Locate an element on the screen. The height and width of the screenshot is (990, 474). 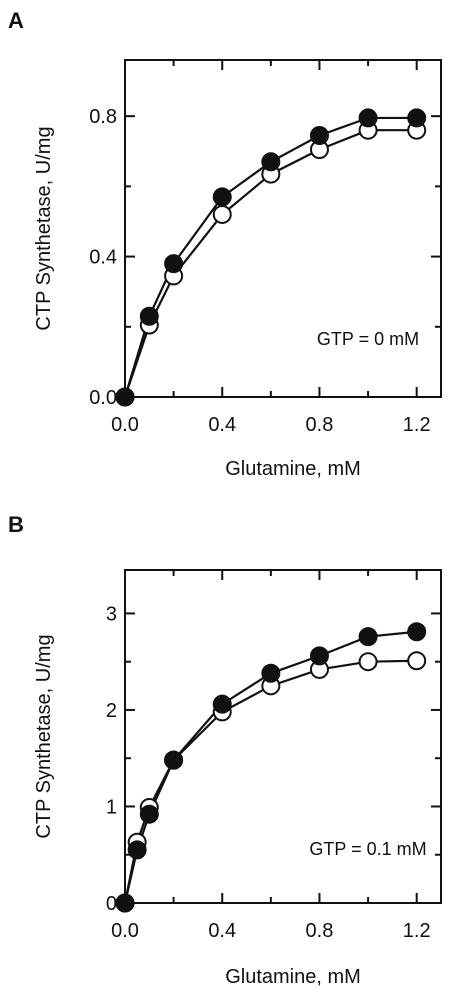
gtp-annotation: GTP = 0.1 mM is located at coordinates (367, 849).